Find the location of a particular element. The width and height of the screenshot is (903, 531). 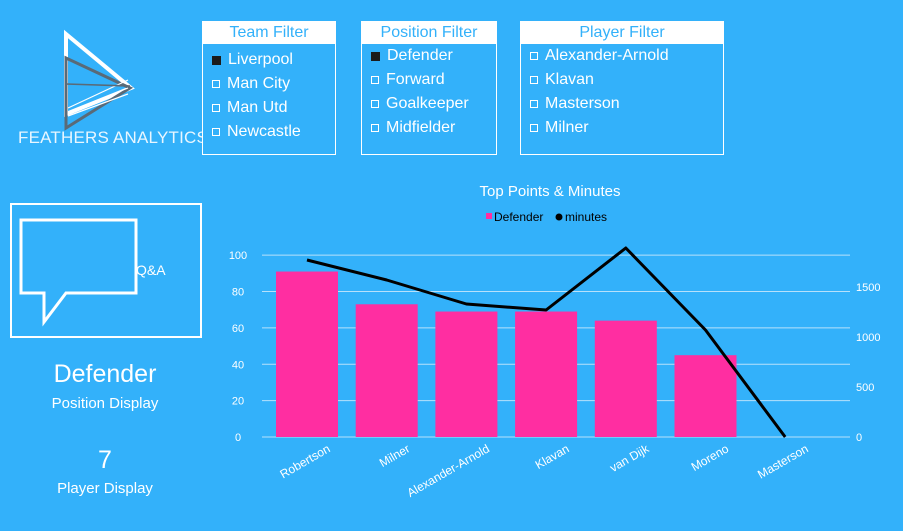

filter-option-man-city: Man City is located at coordinates (273, 84).